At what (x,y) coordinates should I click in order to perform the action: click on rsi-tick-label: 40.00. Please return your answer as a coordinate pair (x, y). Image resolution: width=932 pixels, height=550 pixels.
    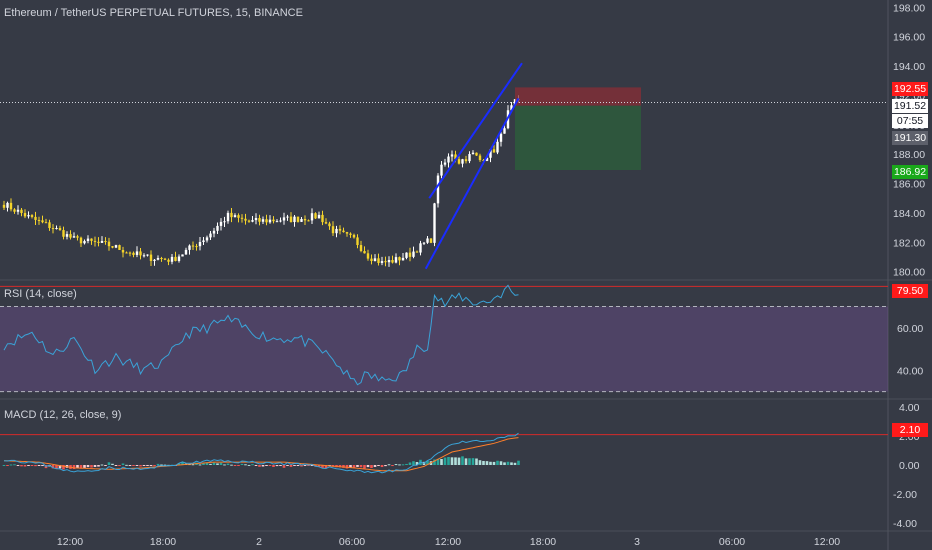
    Looking at the image, I should click on (910, 371).